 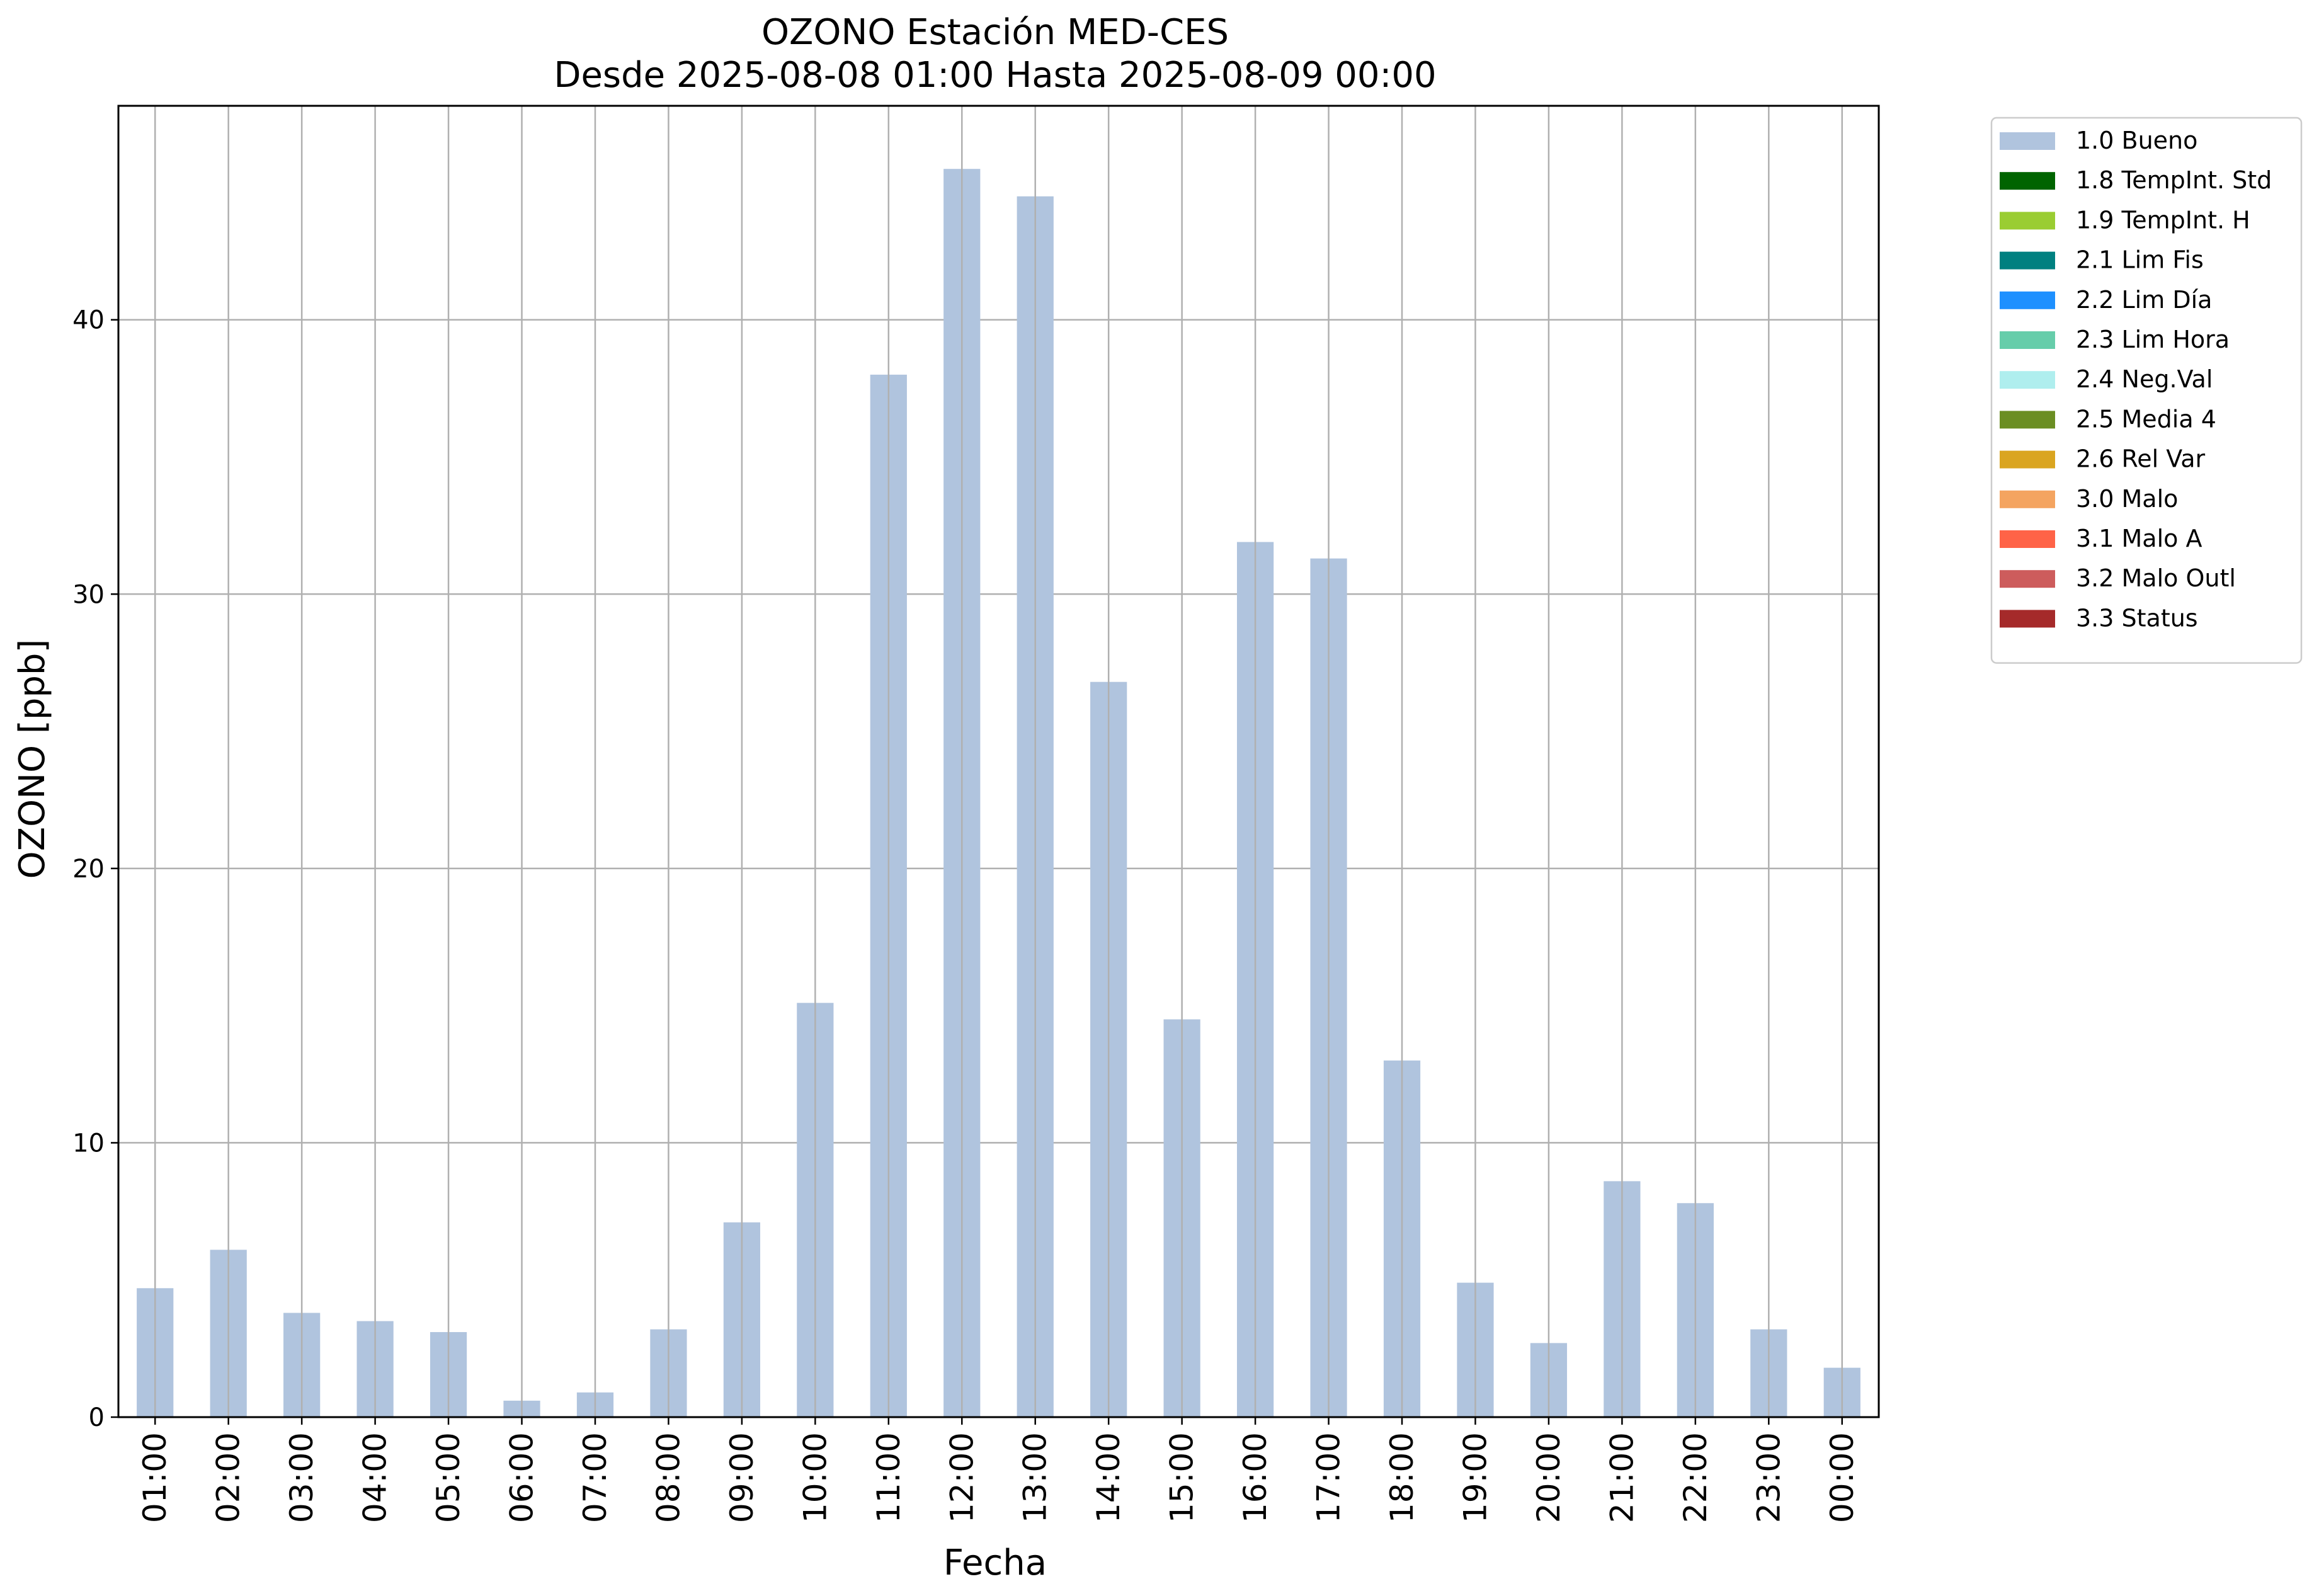 What do you see at coordinates (375, 1477) in the screenshot?
I see `x-tick-label: 04:00` at bounding box center [375, 1477].